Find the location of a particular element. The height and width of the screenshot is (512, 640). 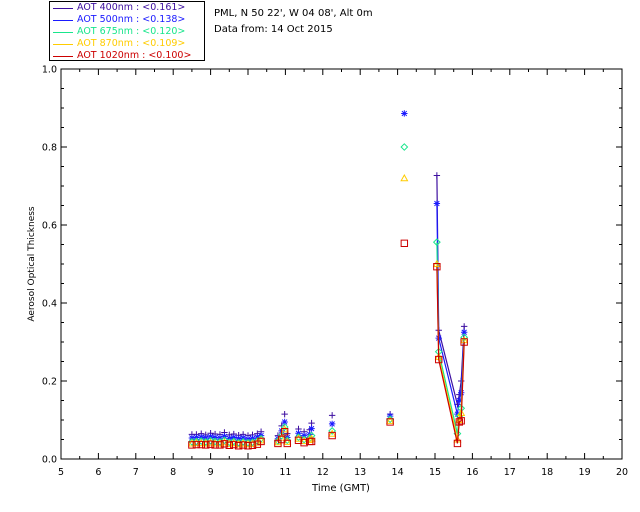

x-tick-label: 8 is located at coordinates (173, 472).